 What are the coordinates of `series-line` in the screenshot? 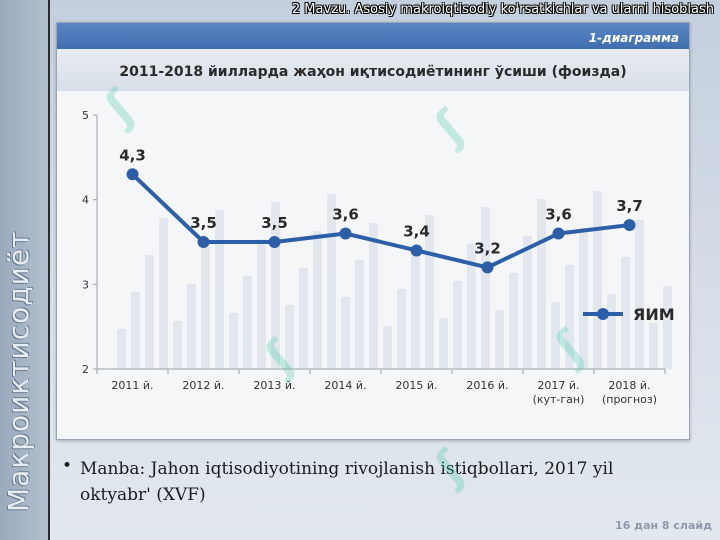 It's located at (380, 221).